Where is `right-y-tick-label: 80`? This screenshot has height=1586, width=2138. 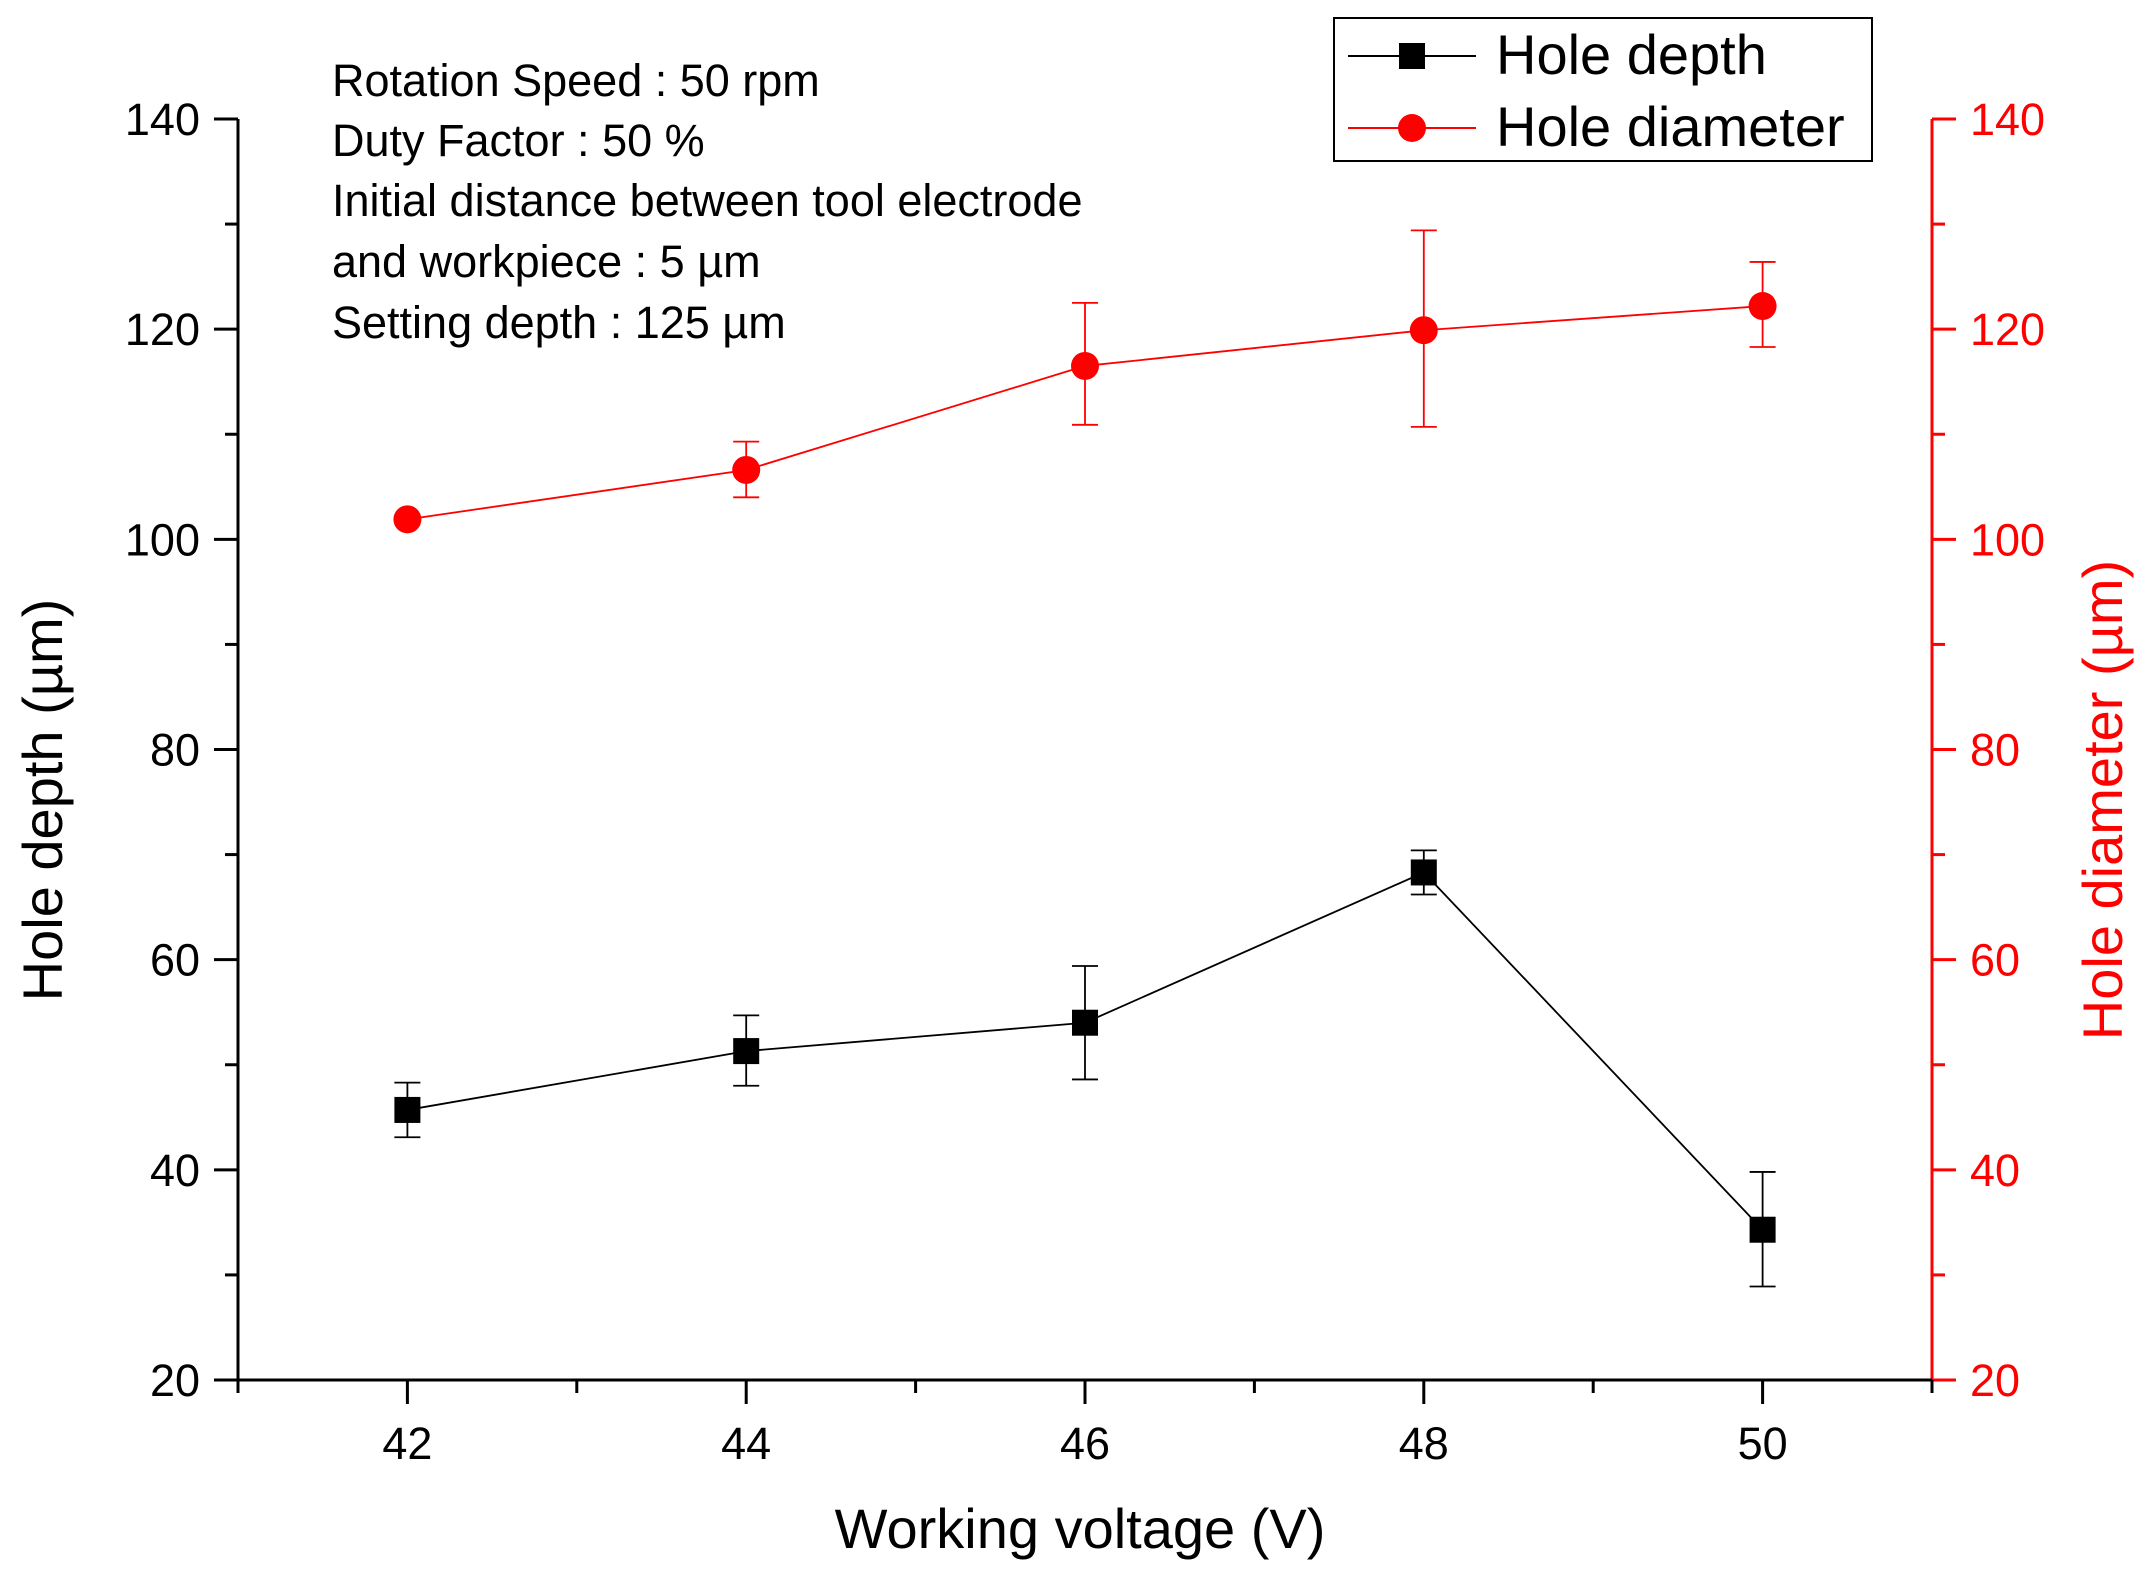
right-y-tick-label: 80 is located at coordinates (1995, 750).